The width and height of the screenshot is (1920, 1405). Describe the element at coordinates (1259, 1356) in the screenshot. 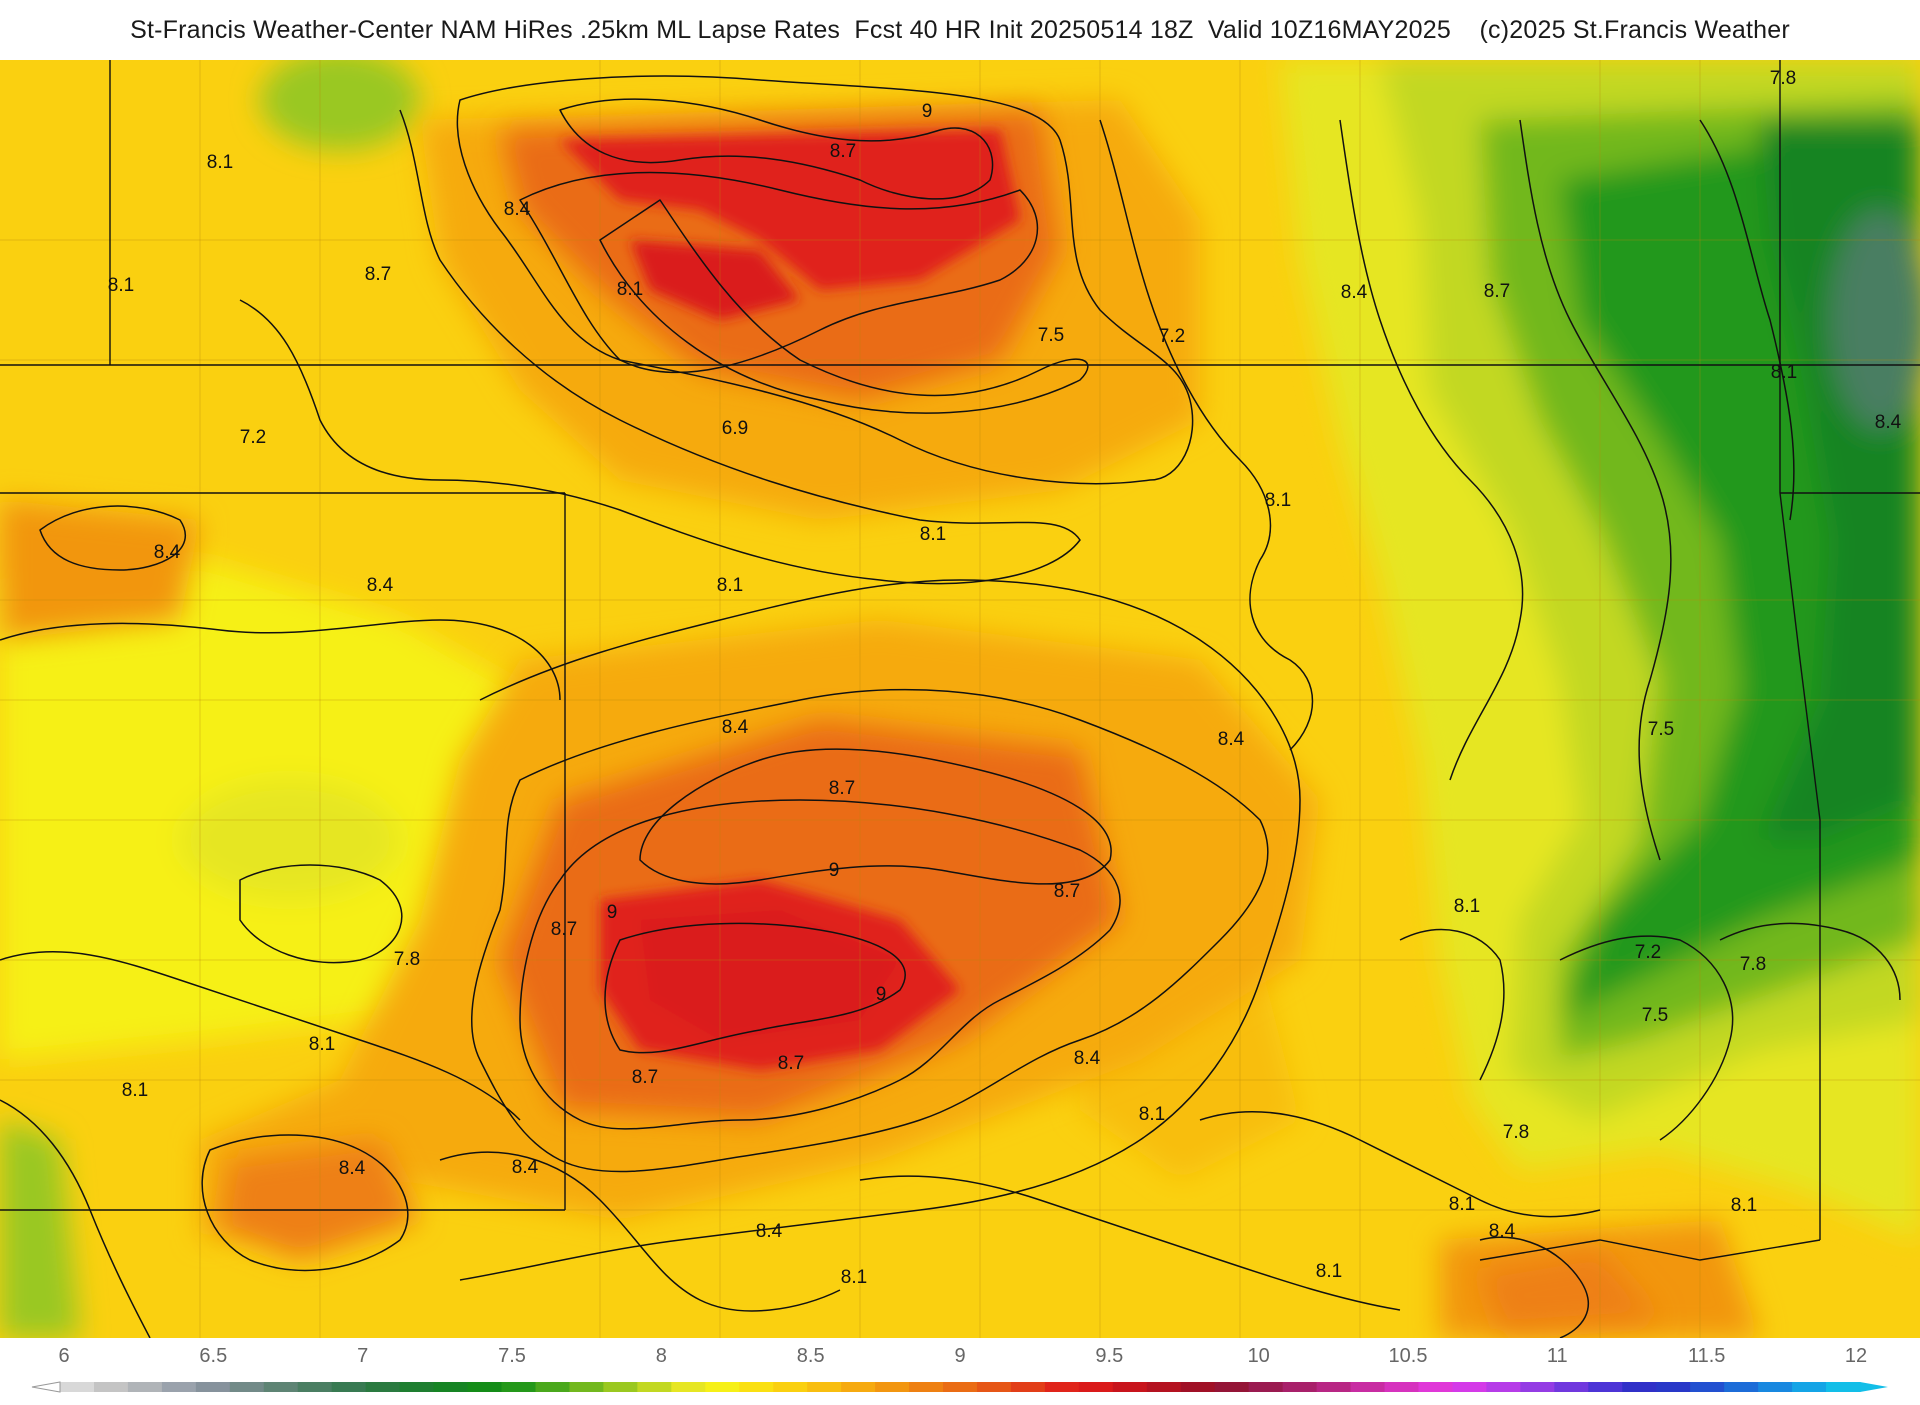

I see `colorbar-tick-label: 10` at that location.